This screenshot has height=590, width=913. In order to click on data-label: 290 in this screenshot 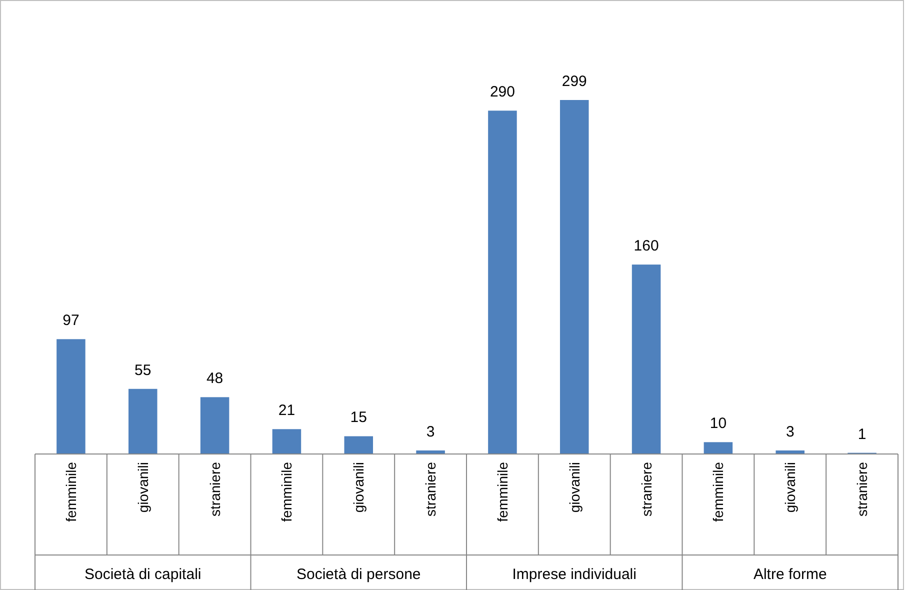, I will do `click(502, 92)`.